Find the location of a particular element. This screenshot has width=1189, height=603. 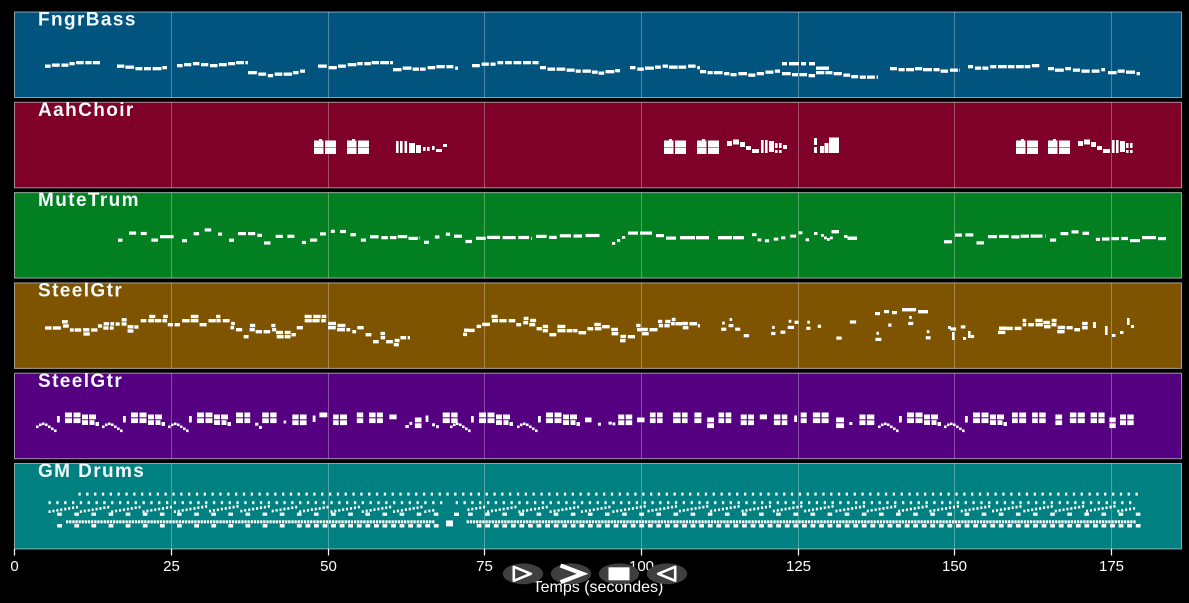

svg-text: MuteTrum is located at coordinates (89, 200).